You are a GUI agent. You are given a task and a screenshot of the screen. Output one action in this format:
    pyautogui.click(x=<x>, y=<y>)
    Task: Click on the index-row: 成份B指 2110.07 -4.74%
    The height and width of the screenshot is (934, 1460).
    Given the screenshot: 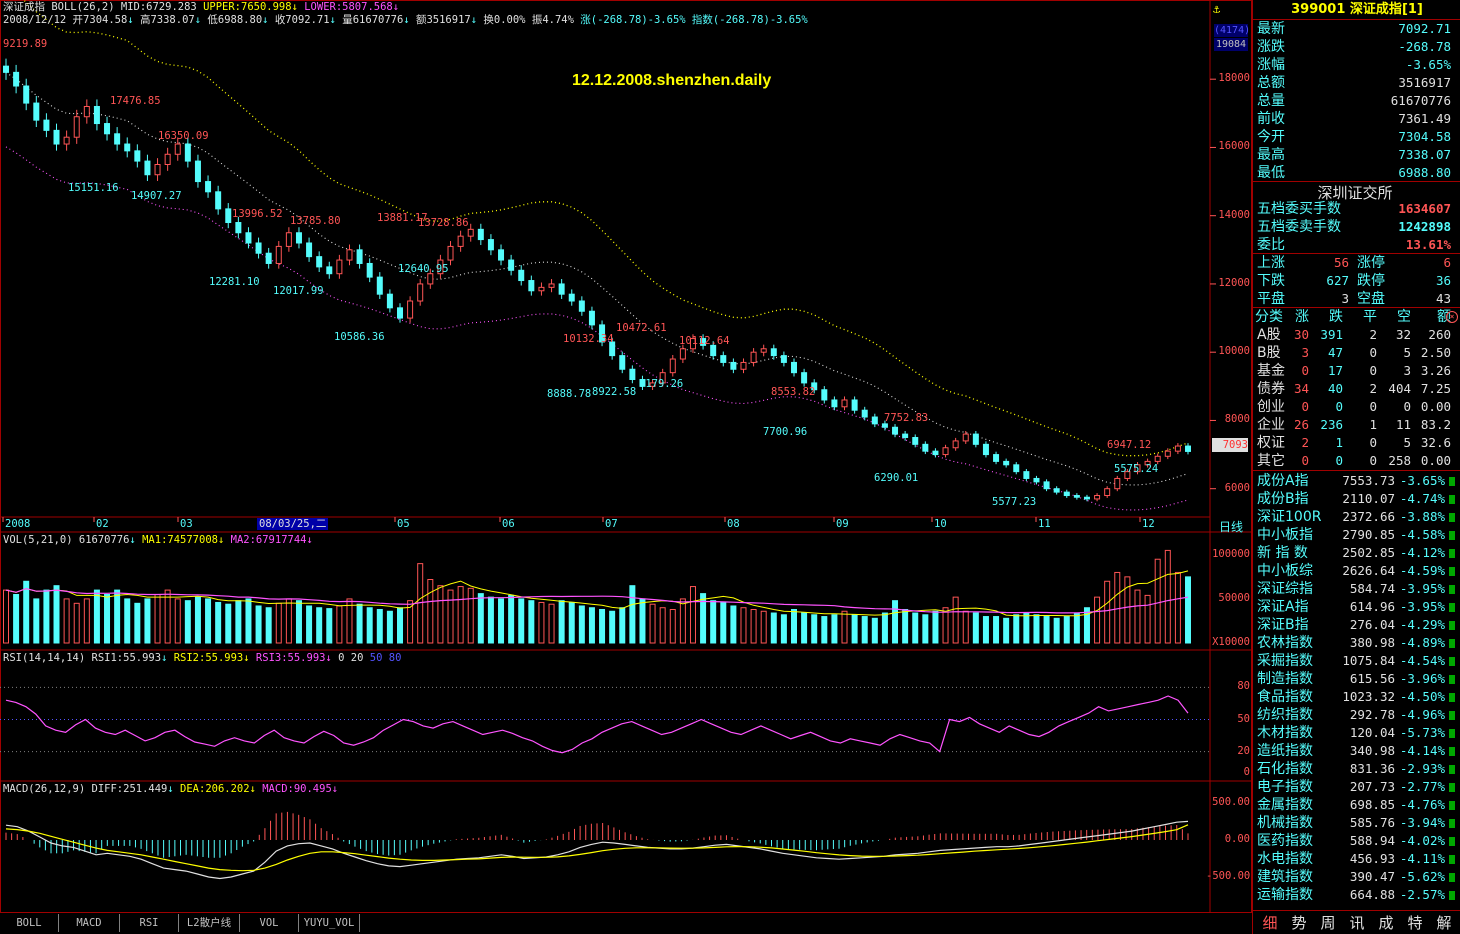 What is the action you would take?
    pyautogui.click(x=1355, y=499)
    